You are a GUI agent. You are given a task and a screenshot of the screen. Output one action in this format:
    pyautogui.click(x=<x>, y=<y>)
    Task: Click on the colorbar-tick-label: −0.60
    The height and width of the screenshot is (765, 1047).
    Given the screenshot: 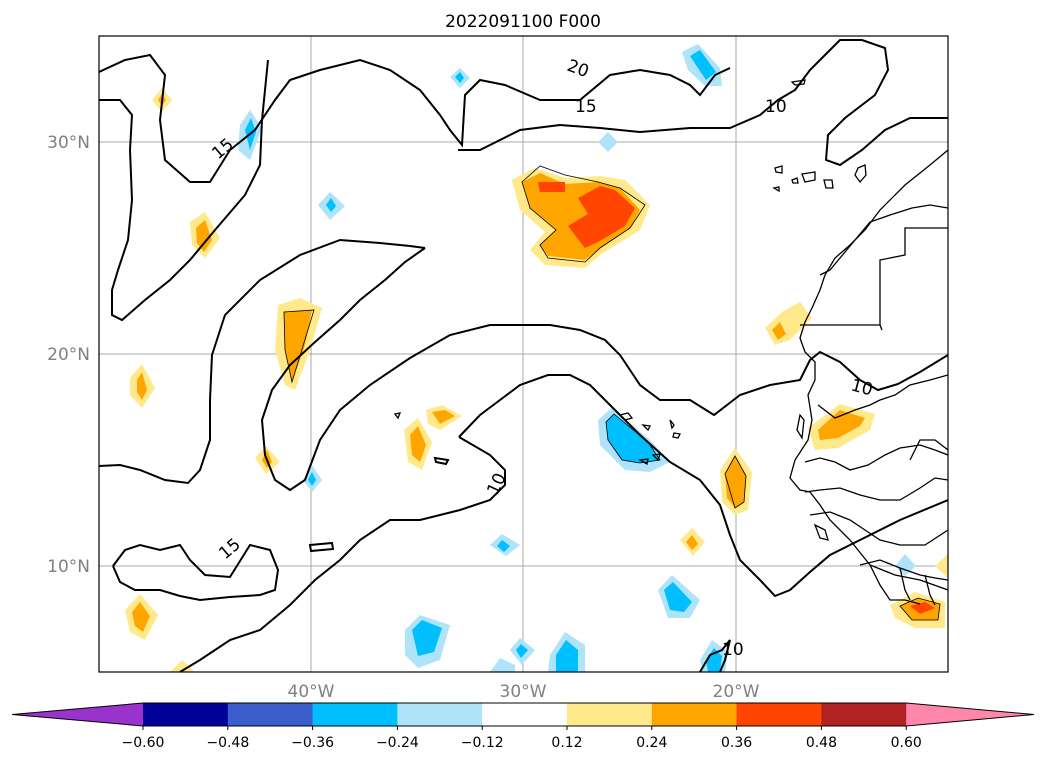 What is the action you would take?
    pyautogui.click(x=143, y=743)
    